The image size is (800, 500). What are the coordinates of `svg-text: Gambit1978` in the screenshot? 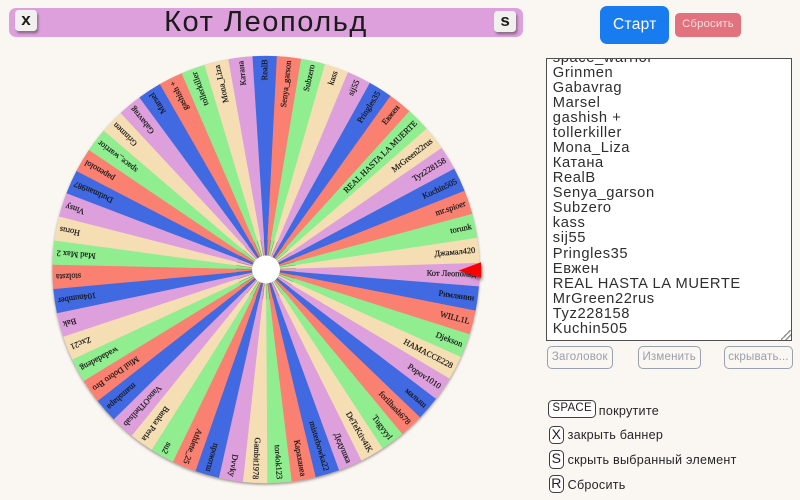 It's located at (256, 458).